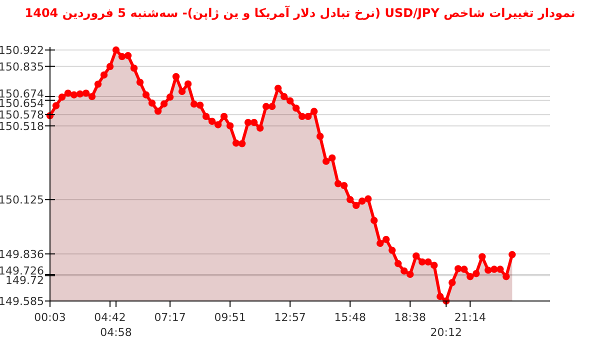 The width and height of the screenshot is (600, 352). What do you see at coordinates (170, 317) in the screenshot?
I see `x-tick-label: 07:17` at bounding box center [170, 317].